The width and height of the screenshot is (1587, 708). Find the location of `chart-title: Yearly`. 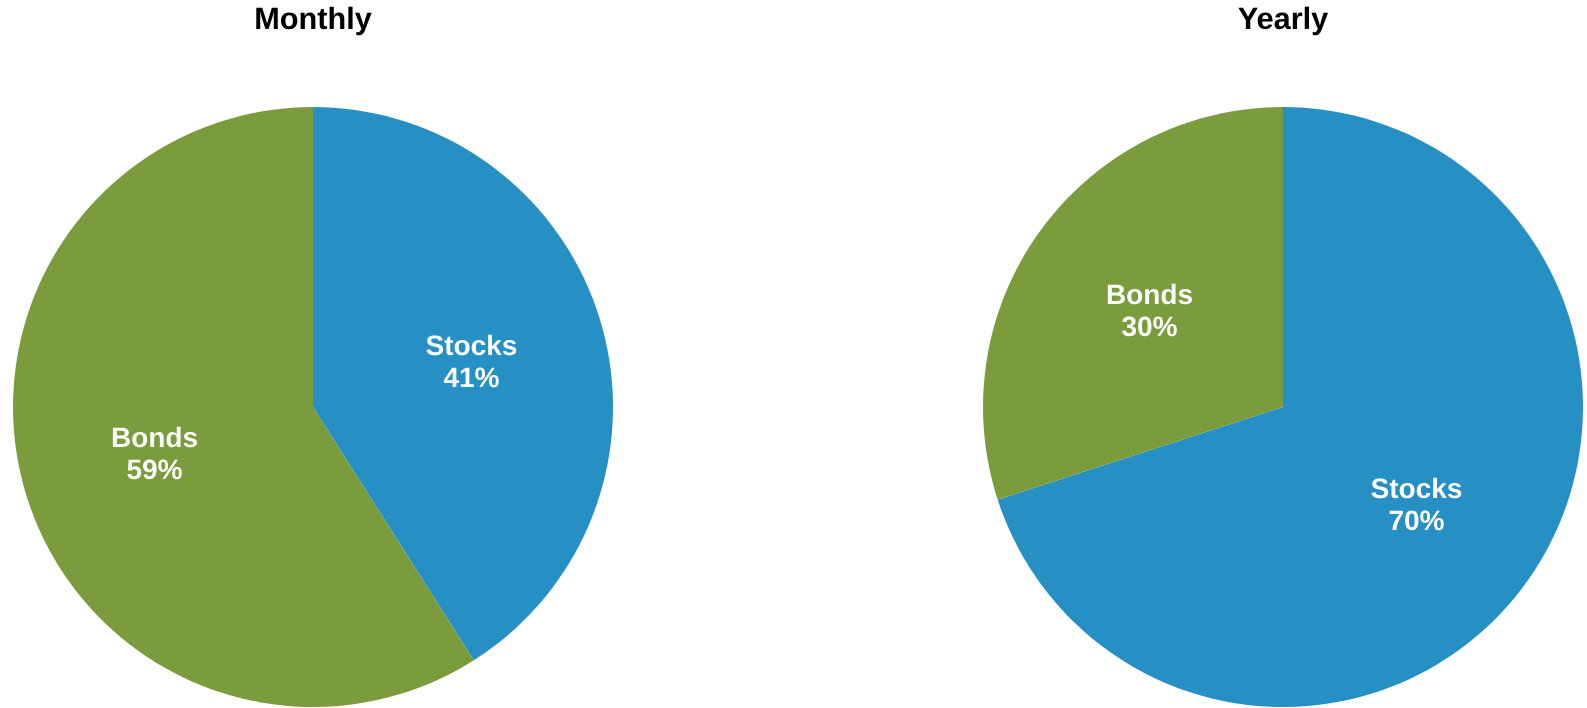

chart-title: Yearly is located at coordinates (1283, 21).